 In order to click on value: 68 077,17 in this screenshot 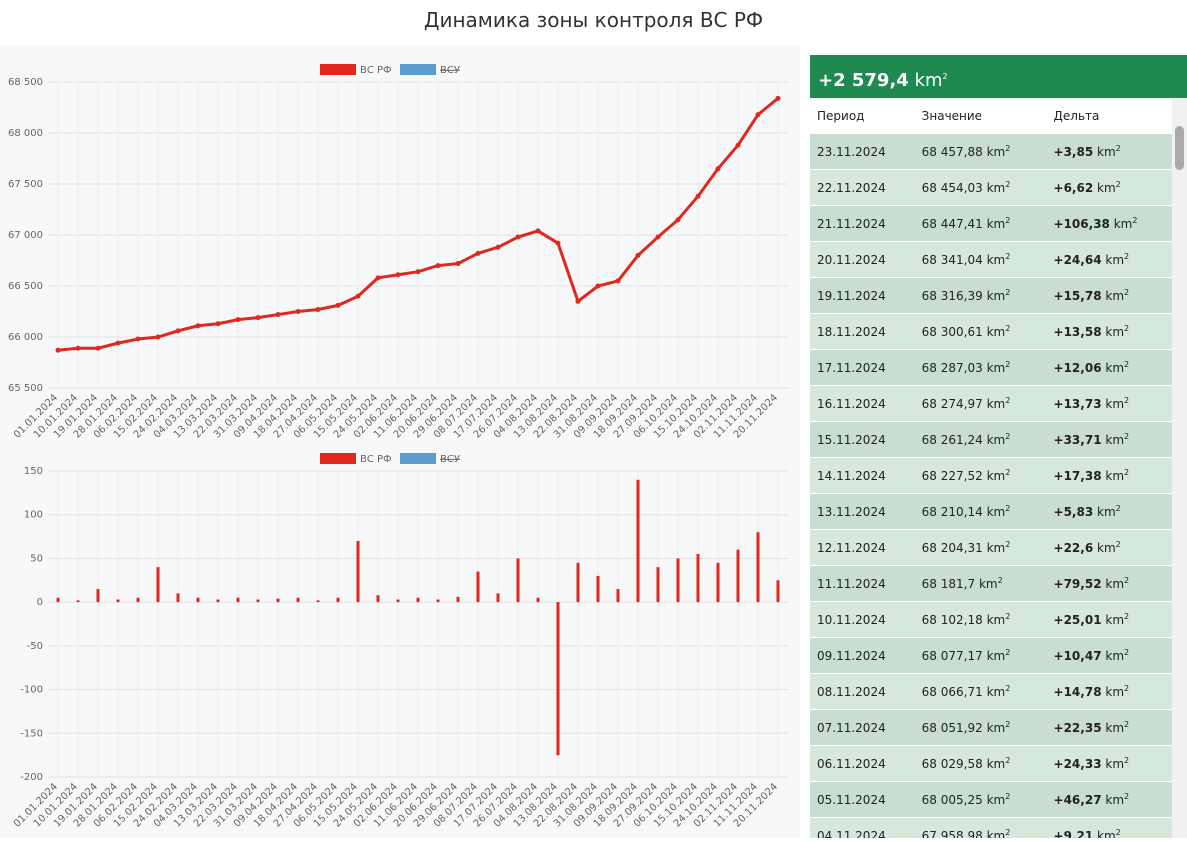, I will do `click(952, 656)`.